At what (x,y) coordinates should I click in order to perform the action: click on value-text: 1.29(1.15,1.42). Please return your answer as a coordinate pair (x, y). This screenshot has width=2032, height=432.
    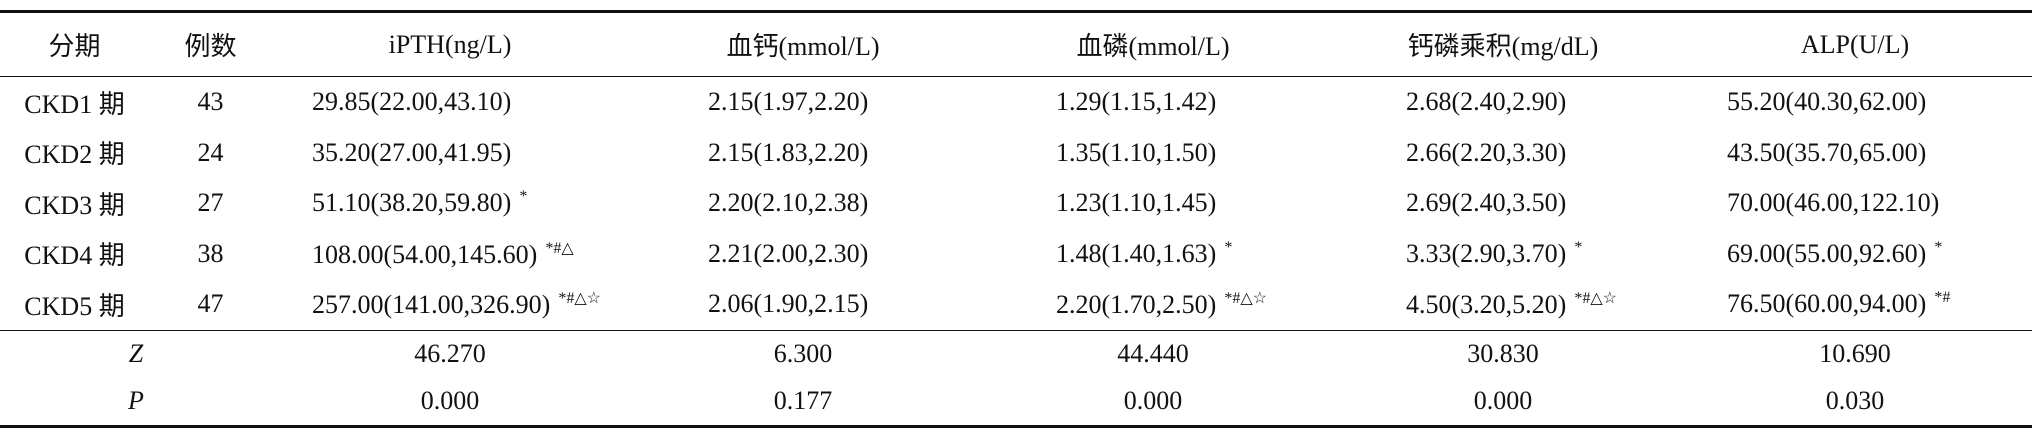
    Looking at the image, I should click on (1136, 102).